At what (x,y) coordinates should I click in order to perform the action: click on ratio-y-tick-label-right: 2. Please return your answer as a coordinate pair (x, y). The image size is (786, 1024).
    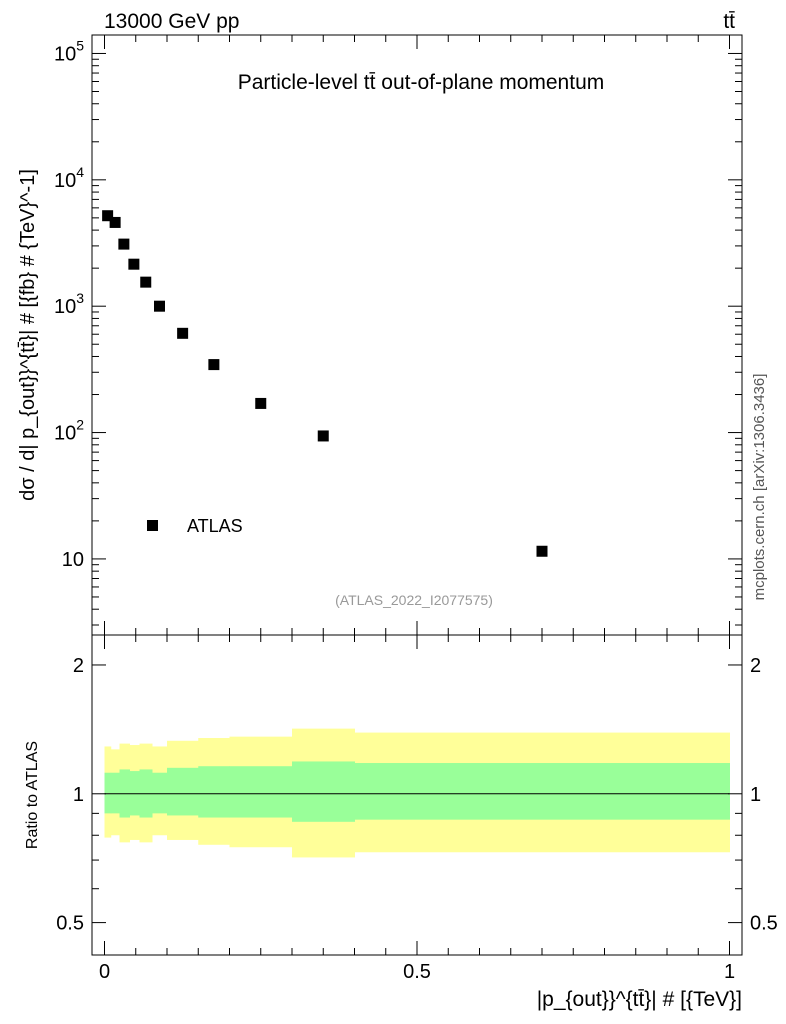
    Looking at the image, I should click on (755, 666).